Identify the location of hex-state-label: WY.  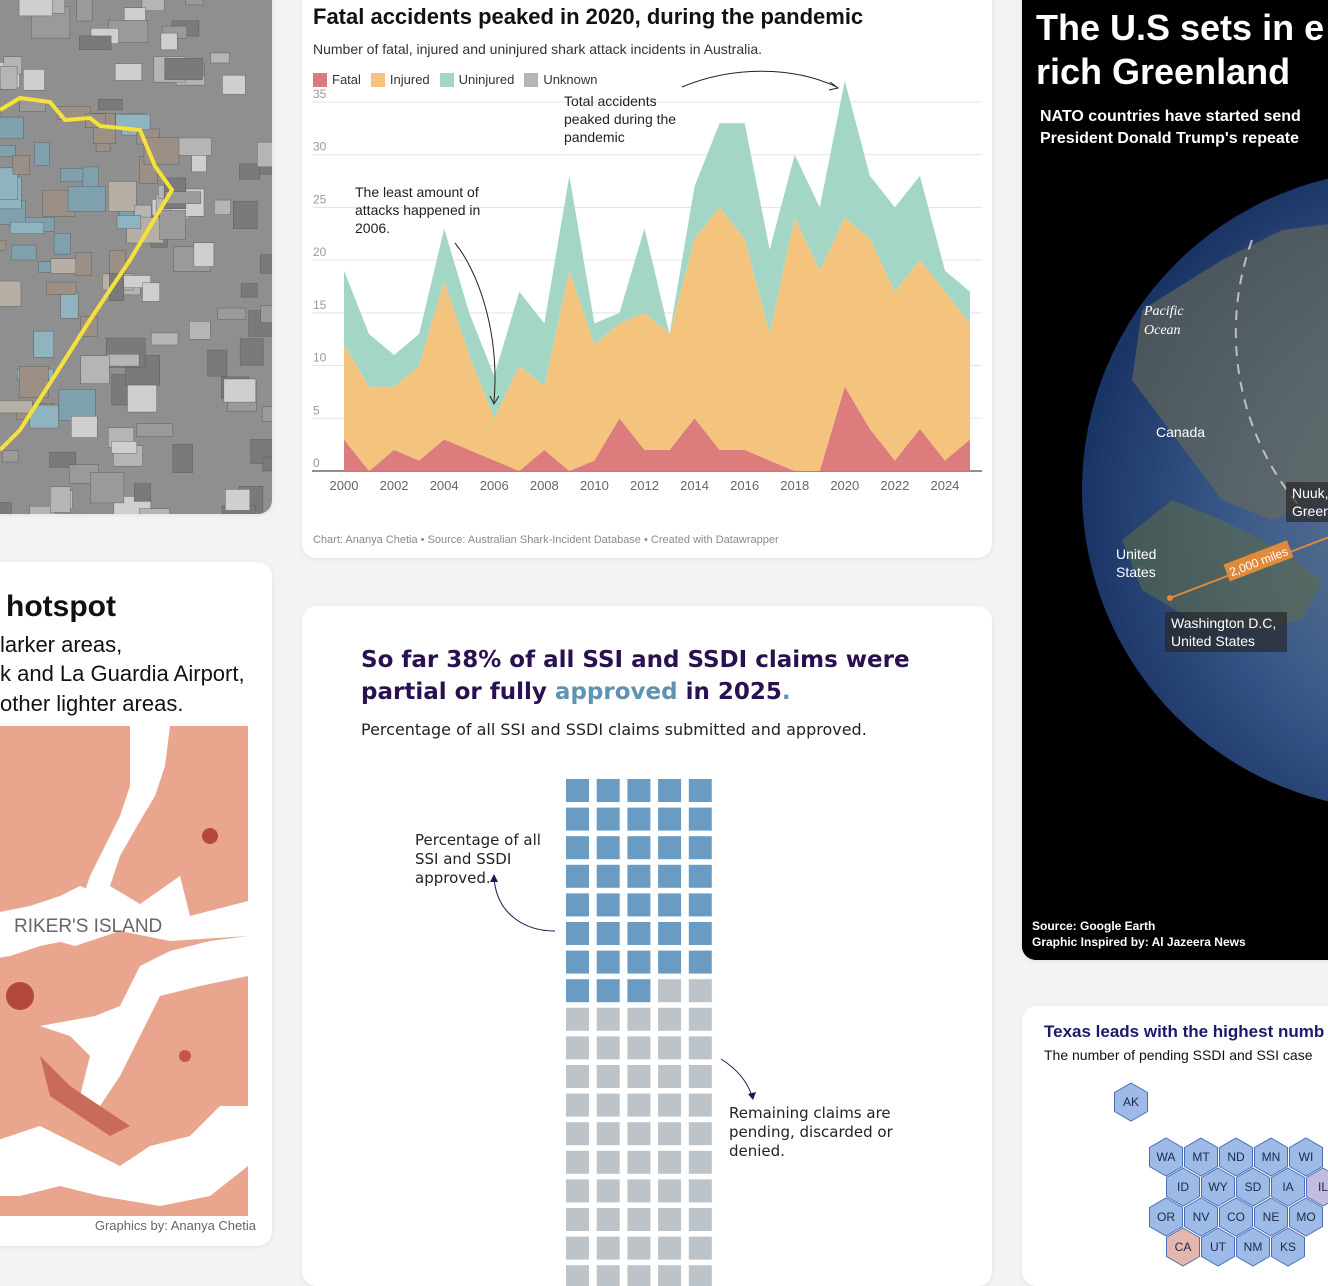
(1217, 1187).